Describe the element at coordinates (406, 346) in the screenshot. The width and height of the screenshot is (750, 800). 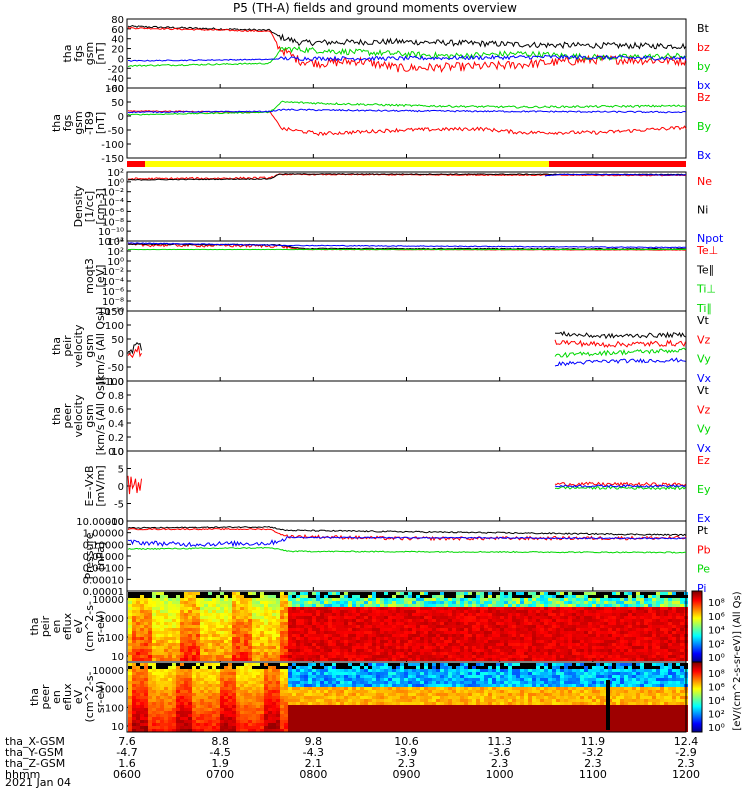
I see `panel-frame-peir-velocity` at that location.